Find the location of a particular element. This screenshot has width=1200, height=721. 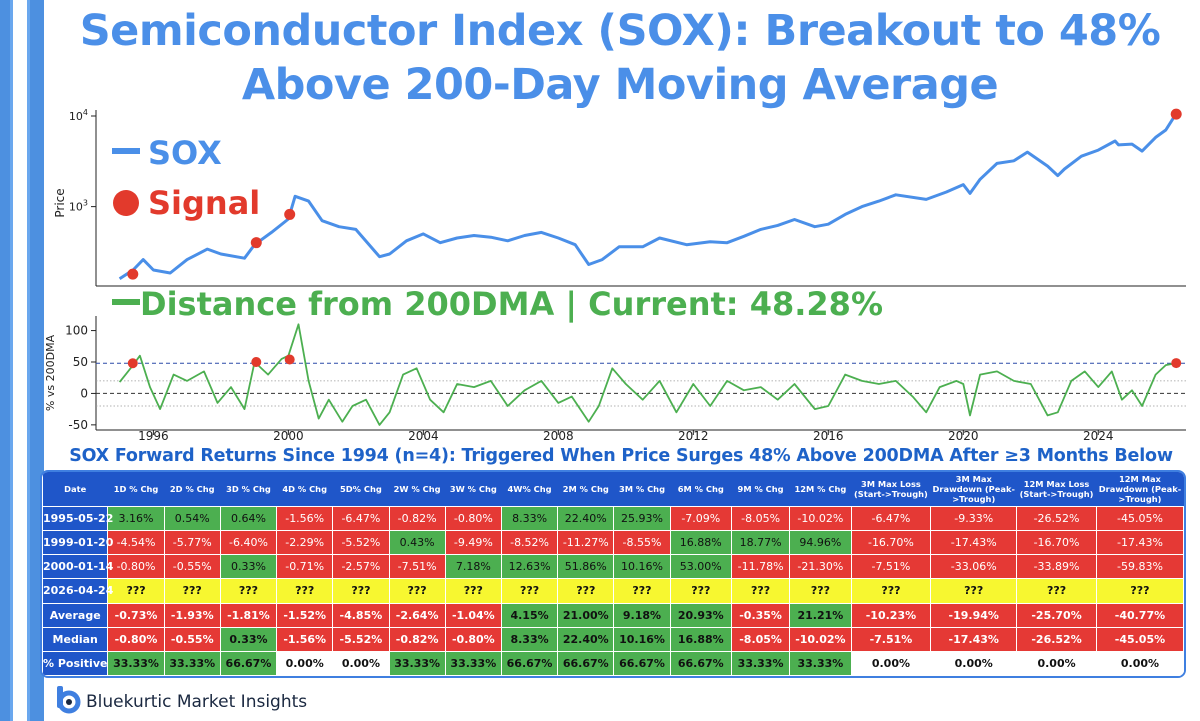

table-cell: -2.57% is located at coordinates (361, 567).